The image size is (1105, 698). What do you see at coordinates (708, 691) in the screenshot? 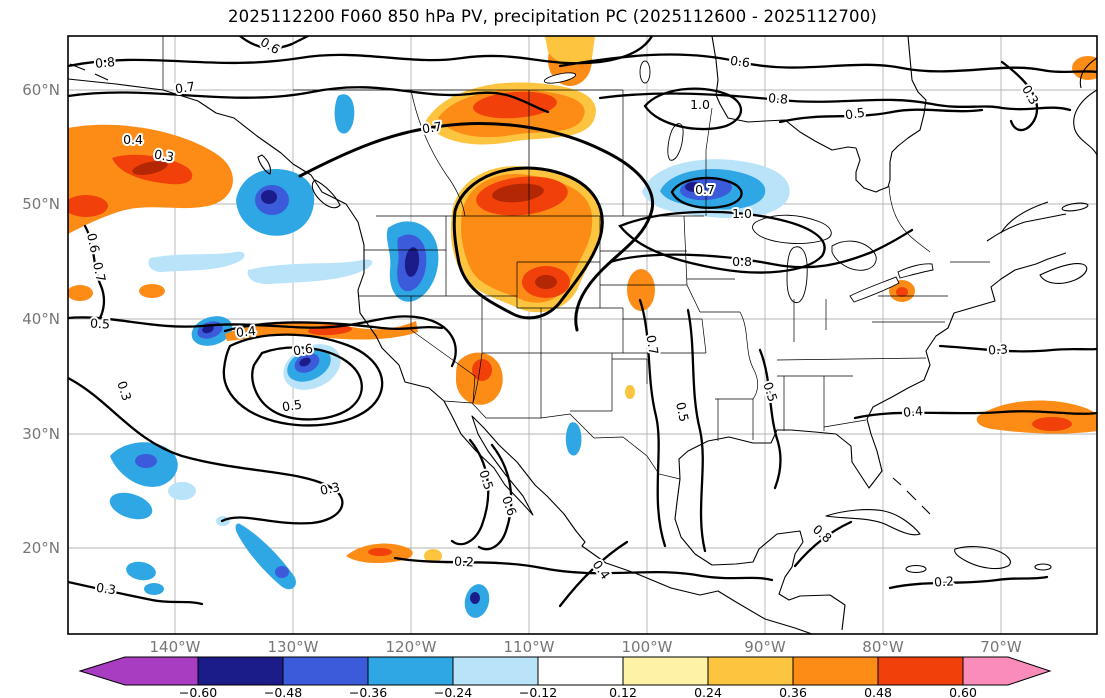
I see `colorbar-tick-label: 0.24` at bounding box center [708, 691].